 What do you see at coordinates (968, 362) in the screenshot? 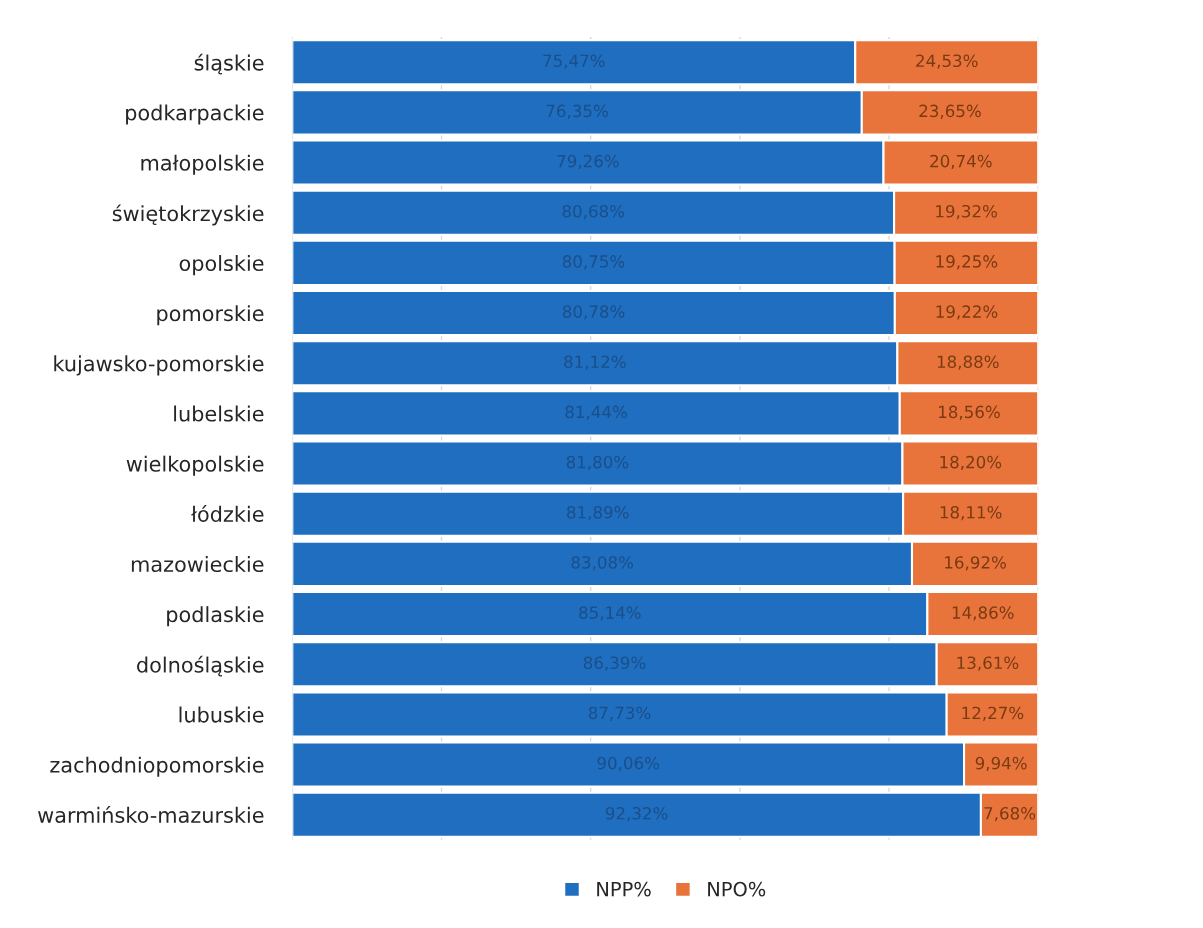
I see `data-label: 18,88%` at bounding box center [968, 362].